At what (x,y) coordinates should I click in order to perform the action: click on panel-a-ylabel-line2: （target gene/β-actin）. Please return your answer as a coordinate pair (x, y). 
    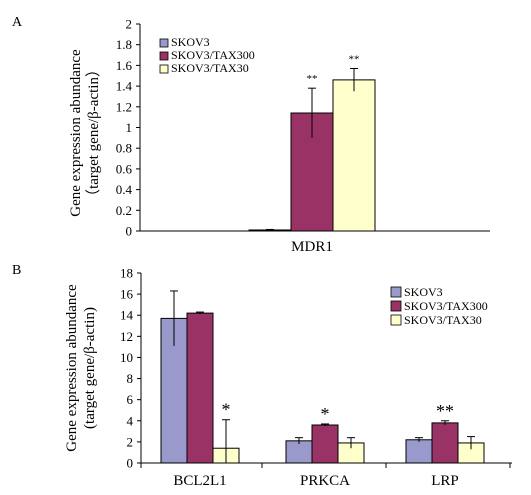
    Looking at the image, I should click on (93, 133).